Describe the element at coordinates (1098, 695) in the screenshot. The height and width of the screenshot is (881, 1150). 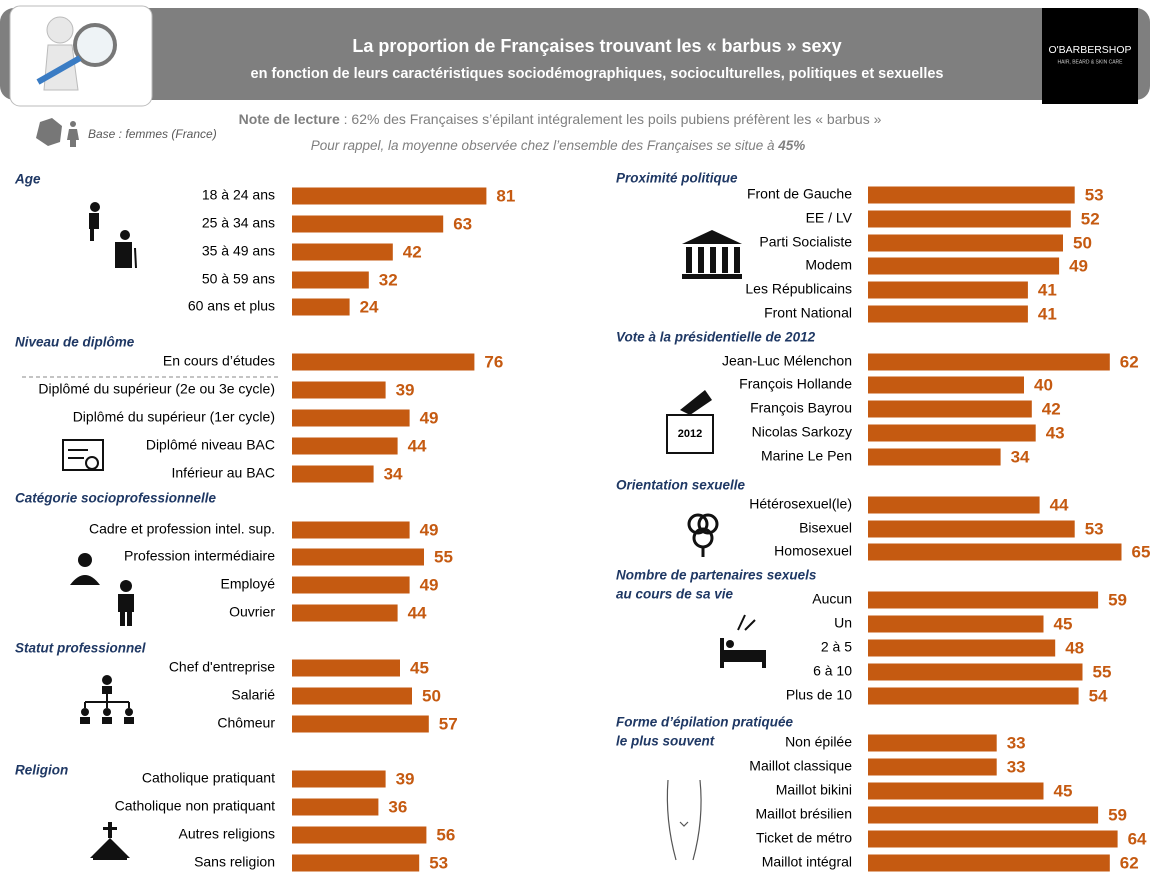
I see `value-label: 54` at that location.